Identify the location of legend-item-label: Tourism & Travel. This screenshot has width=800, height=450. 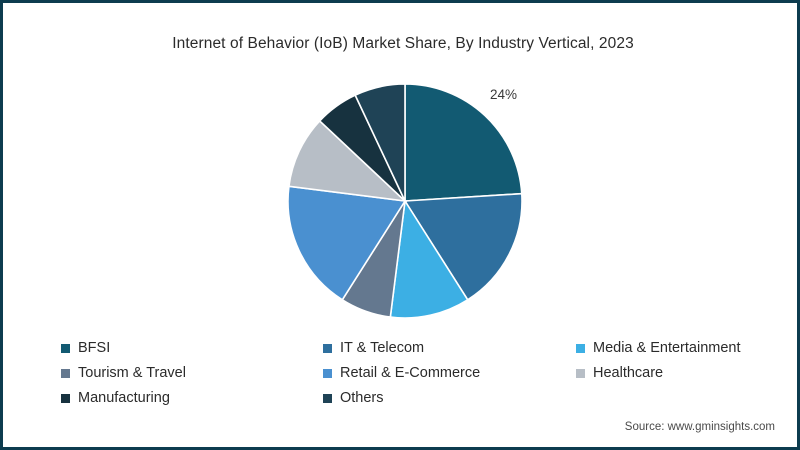
(132, 373).